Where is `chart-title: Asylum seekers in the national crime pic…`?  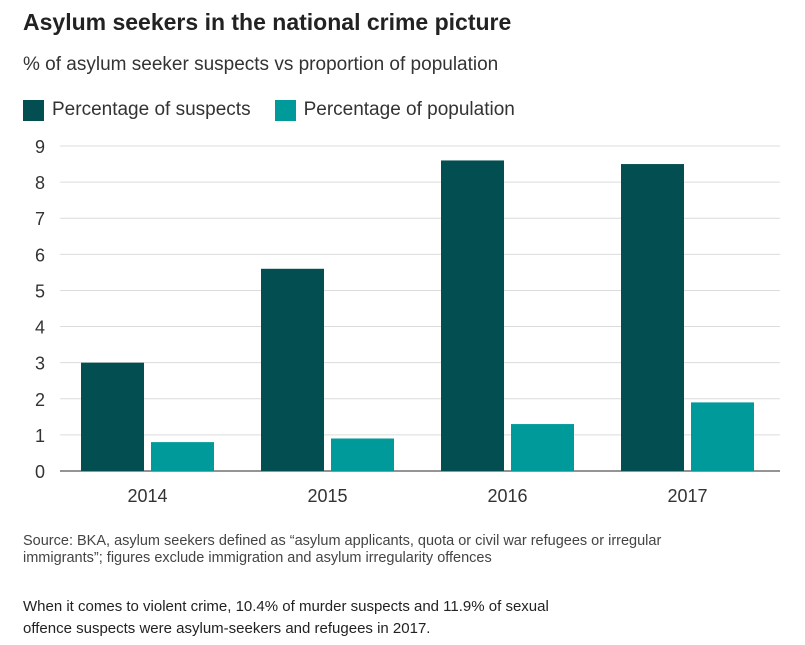 chart-title: Asylum seekers in the national crime pic… is located at coordinates (267, 22).